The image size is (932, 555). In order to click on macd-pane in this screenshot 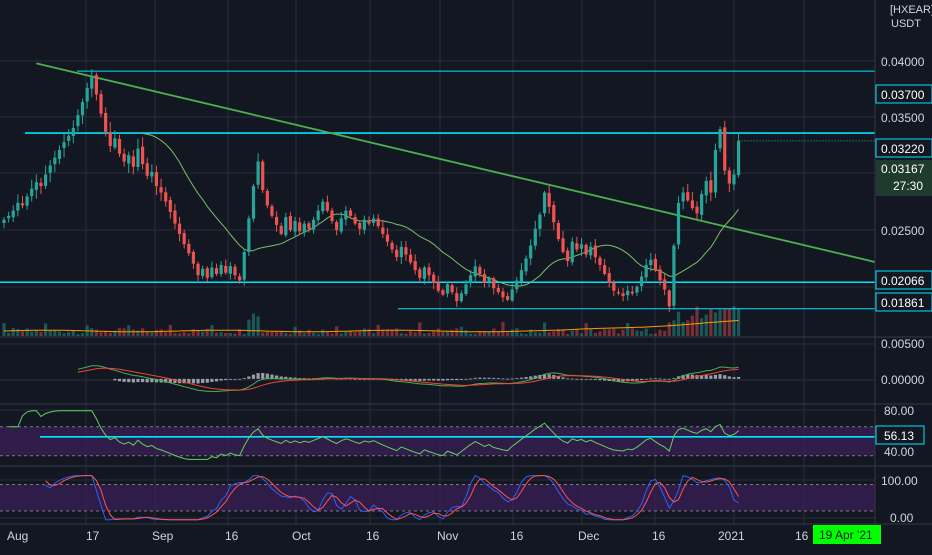, I will do `click(409, 379)`.